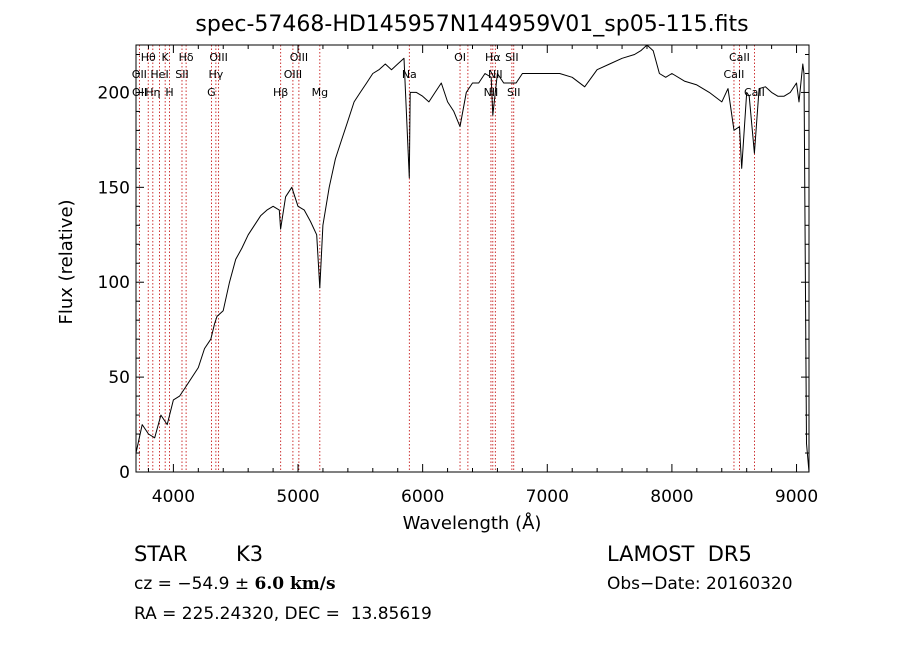 This screenshot has height=649, width=900. I want to click on x-tick-label: 7000, so click(547, 497).